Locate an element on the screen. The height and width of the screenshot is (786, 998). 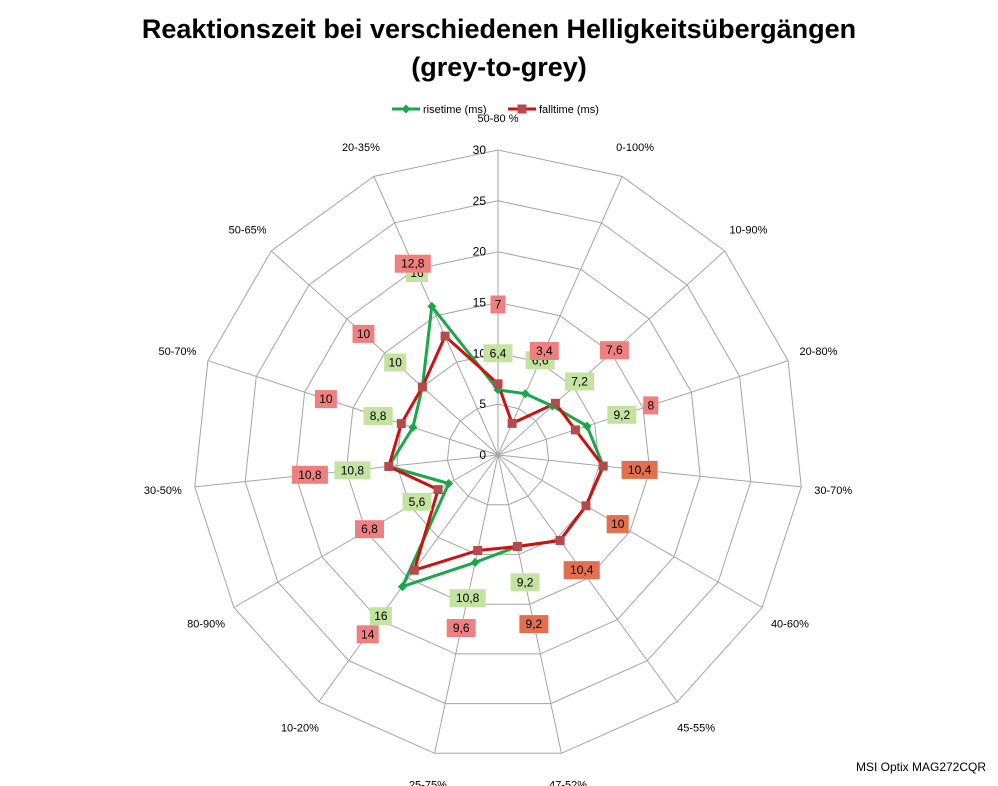
data-label: 5,6 is located at coordinates (417, 502).